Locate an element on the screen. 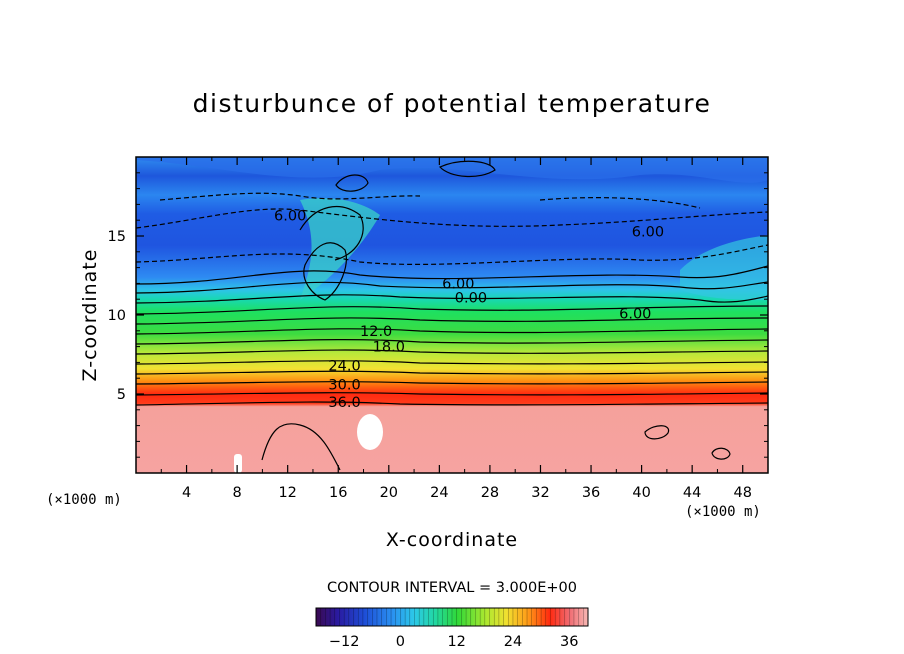  contour-label-layer: 36.030.024.018.012.00.006.006.006.006.00 is located at coordinates (469, 309).